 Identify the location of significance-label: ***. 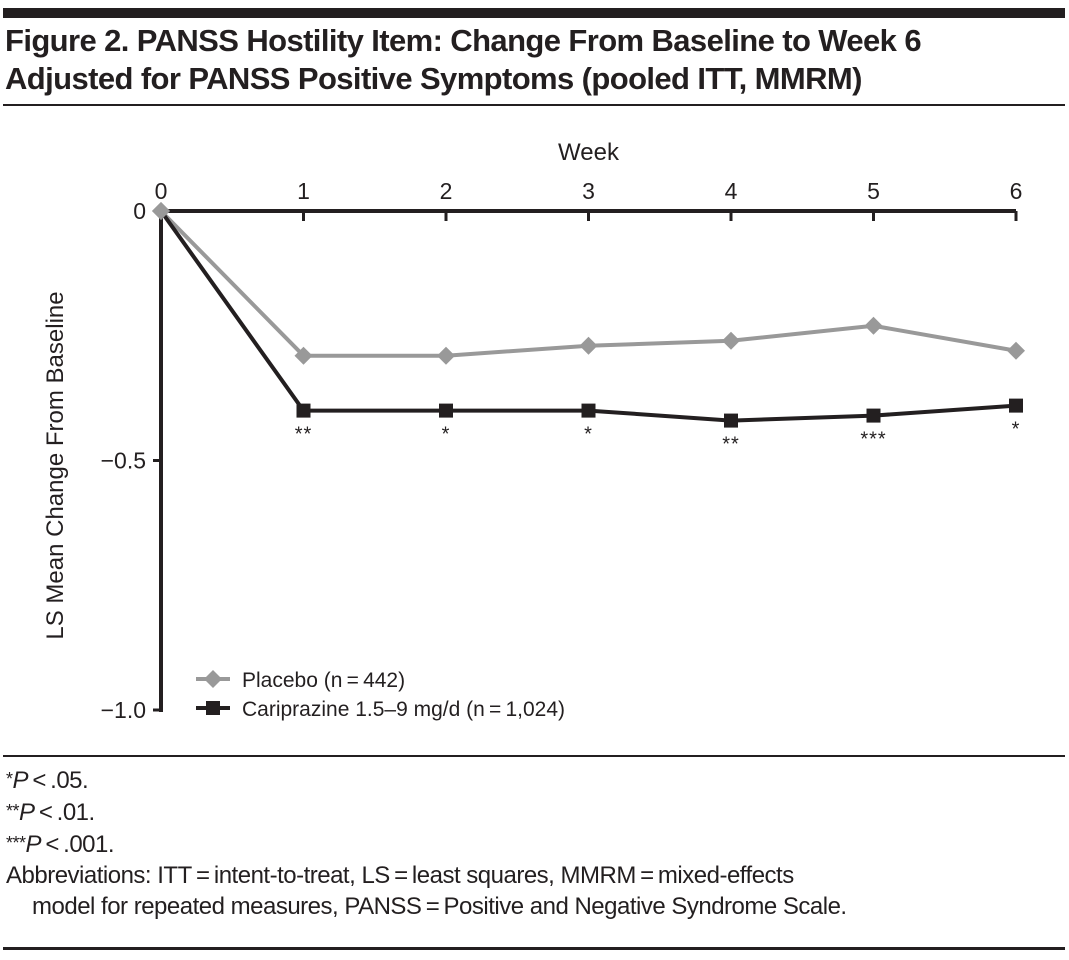
(873, 440).